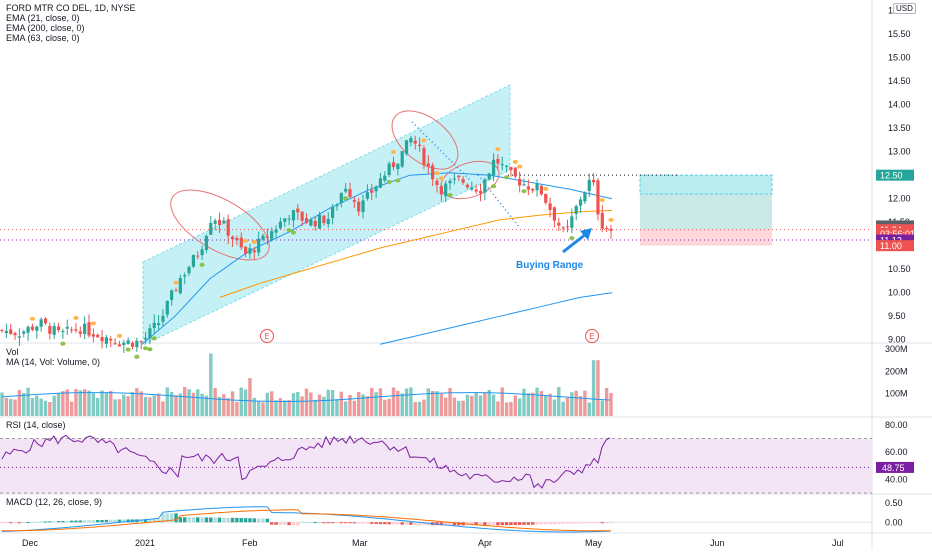  I want to click on volume-pane-title: Vol, so click(12, 352).